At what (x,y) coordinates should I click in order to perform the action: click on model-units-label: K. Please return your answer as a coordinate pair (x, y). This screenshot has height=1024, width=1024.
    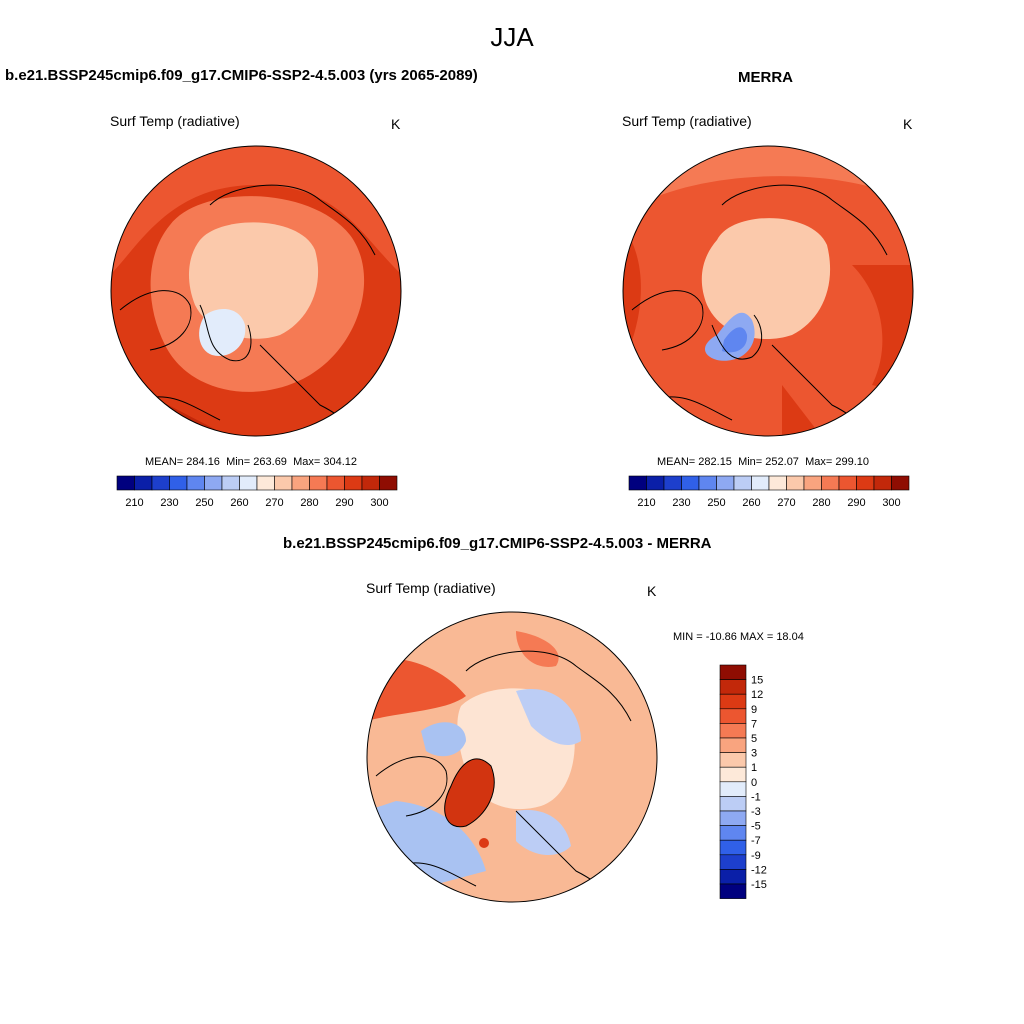
    Looking at the image, I should click on (396, 124).